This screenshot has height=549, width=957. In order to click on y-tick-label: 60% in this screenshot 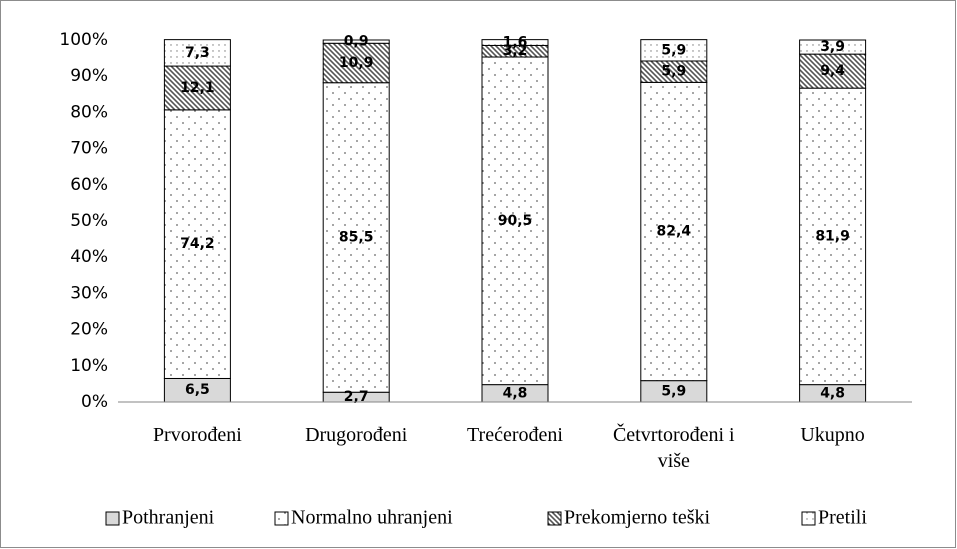, I will do `click(89, 185)`.